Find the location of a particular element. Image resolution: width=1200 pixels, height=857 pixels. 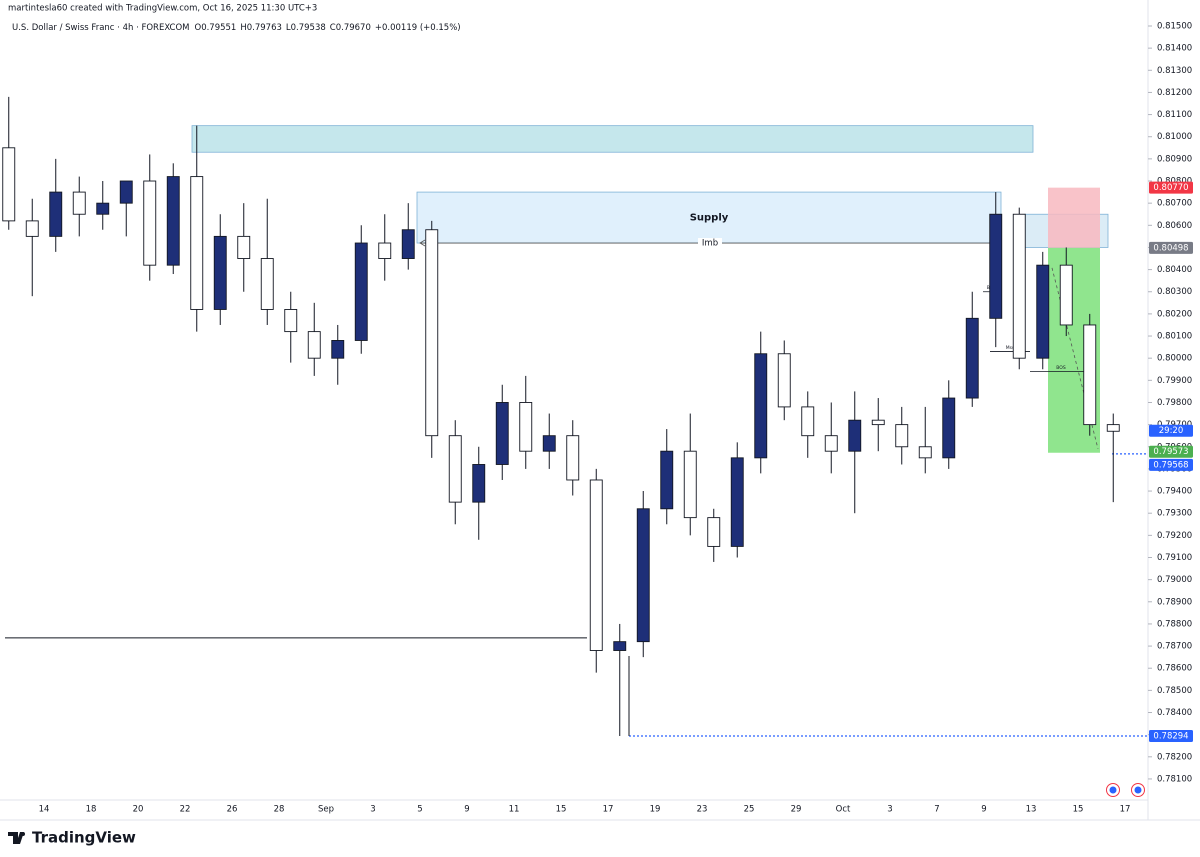

y-tick-label: 0.79400 is located at coordinates (1174, 492).